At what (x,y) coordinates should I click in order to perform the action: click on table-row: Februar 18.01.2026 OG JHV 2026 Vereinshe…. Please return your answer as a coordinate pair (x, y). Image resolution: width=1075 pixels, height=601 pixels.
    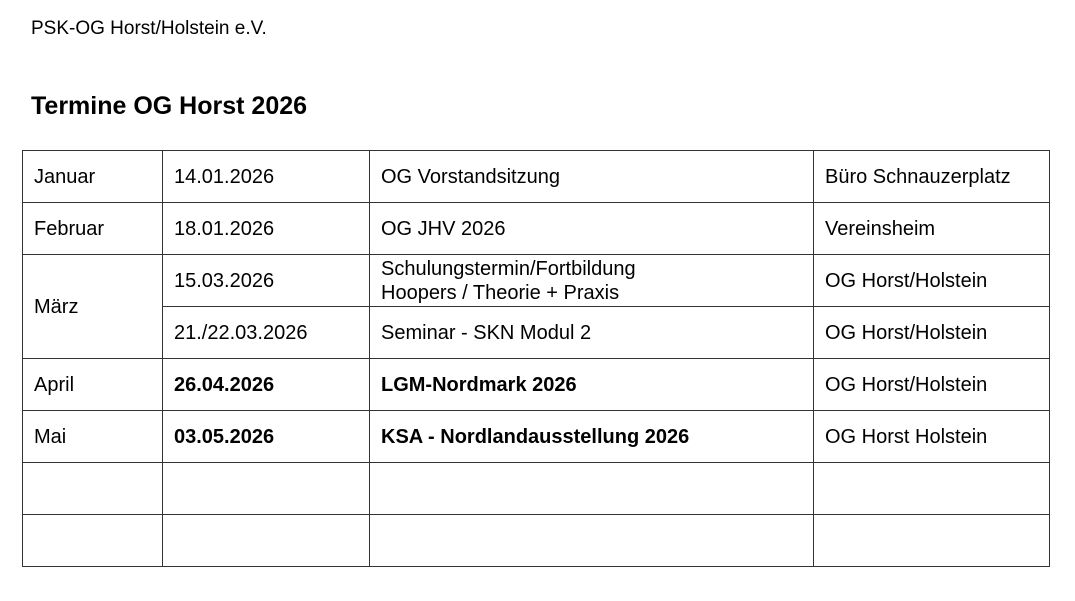
    Looking at the image, I should click on (536, 228).